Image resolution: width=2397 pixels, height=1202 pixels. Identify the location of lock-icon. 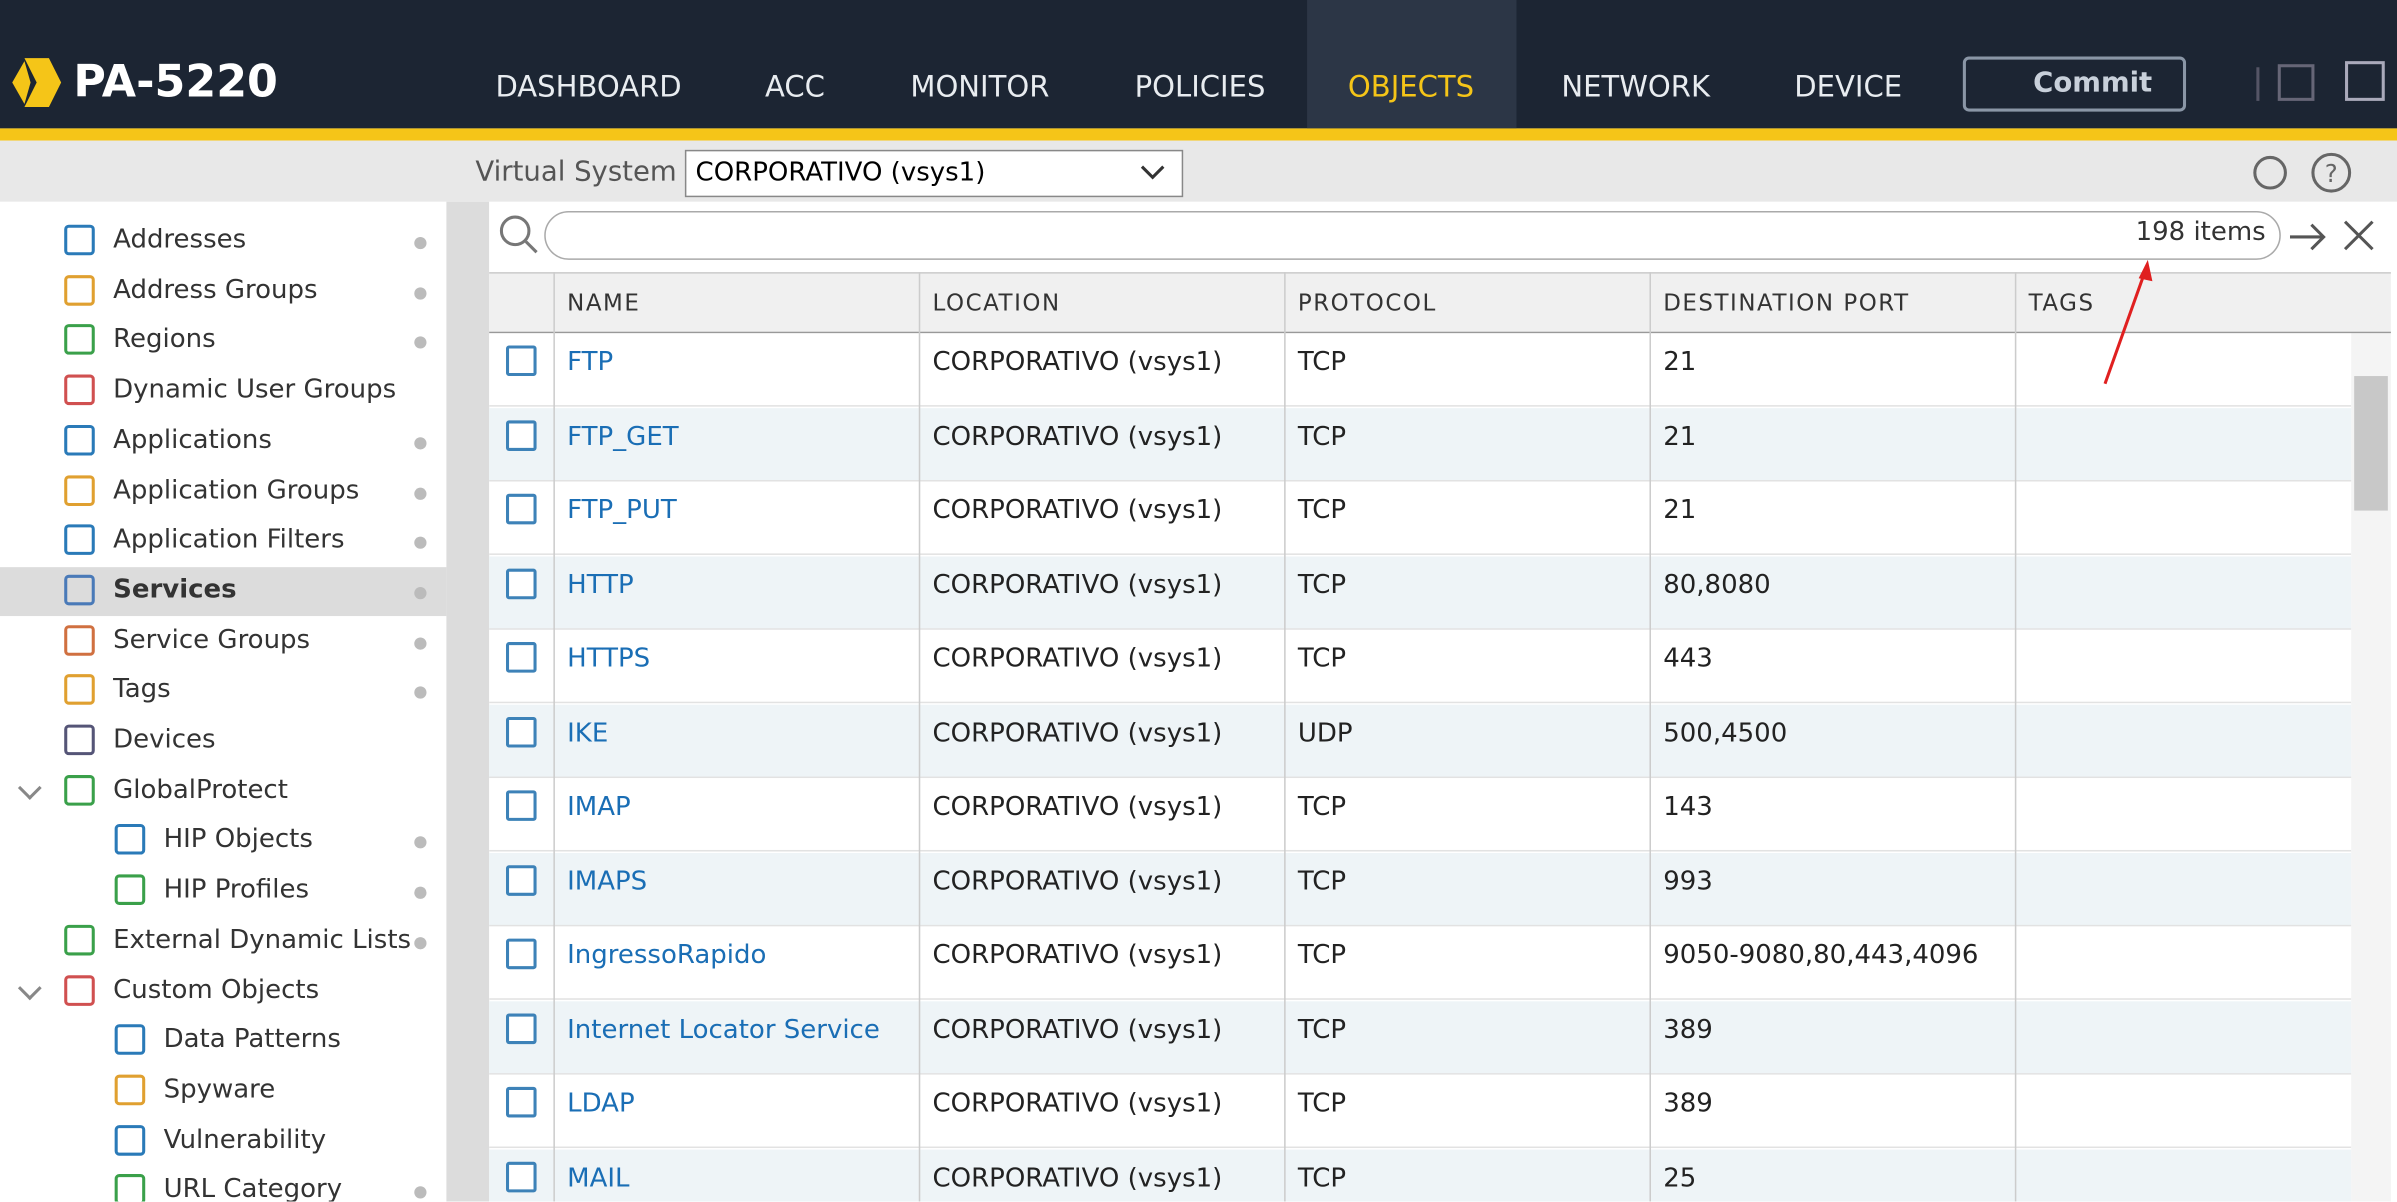
(2296, 82).